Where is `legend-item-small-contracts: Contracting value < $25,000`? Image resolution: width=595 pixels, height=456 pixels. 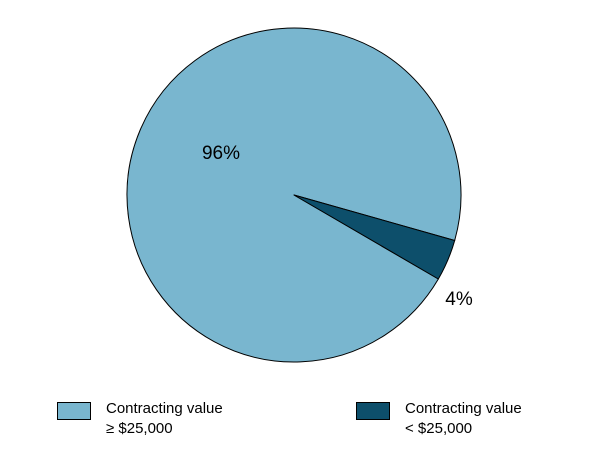 legend-item-small-contracts: Contracting value < $25,000 is located at coordinates (439, 419).